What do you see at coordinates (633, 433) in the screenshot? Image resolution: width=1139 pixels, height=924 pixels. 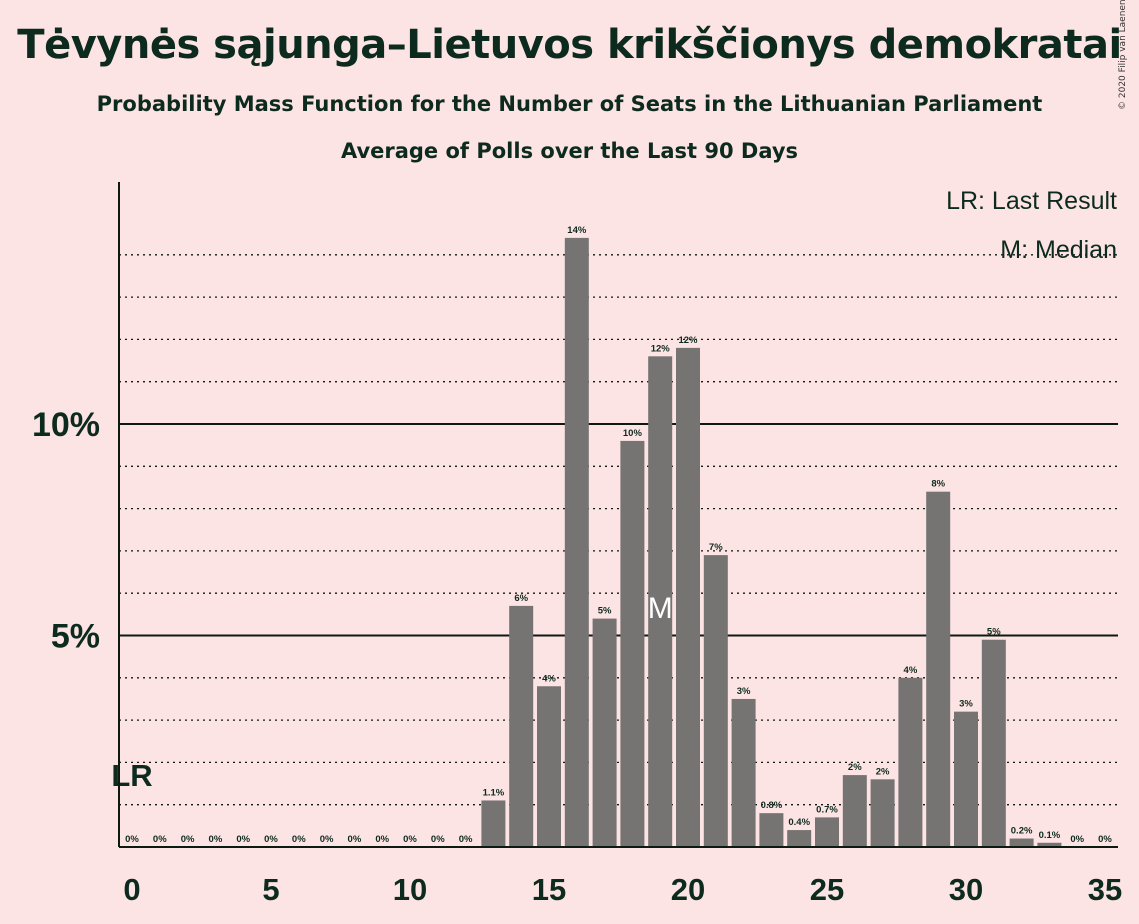 I see `bar-value-label: 10%` at bounding box center [633, 433].